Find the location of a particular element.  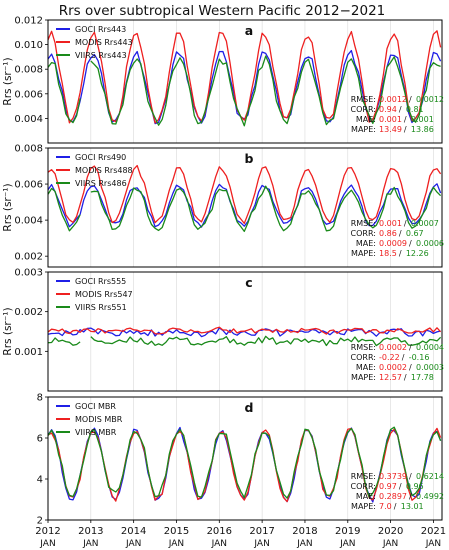

stat-value-modis: 0.2897 is located at coordinates (393, 496).